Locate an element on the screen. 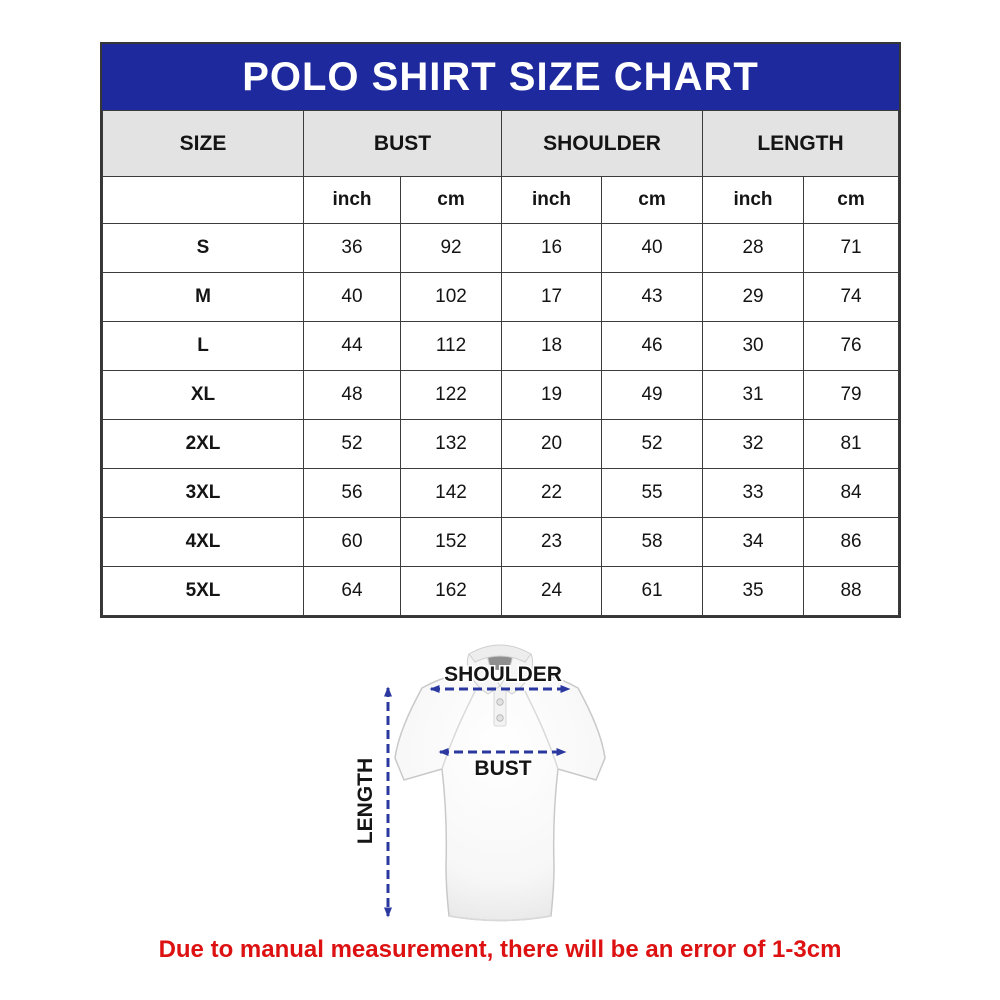 The height and width of the screenshot is (1000, 1000). bust-inch-cell: 44 is located at coordinates (352, 346).